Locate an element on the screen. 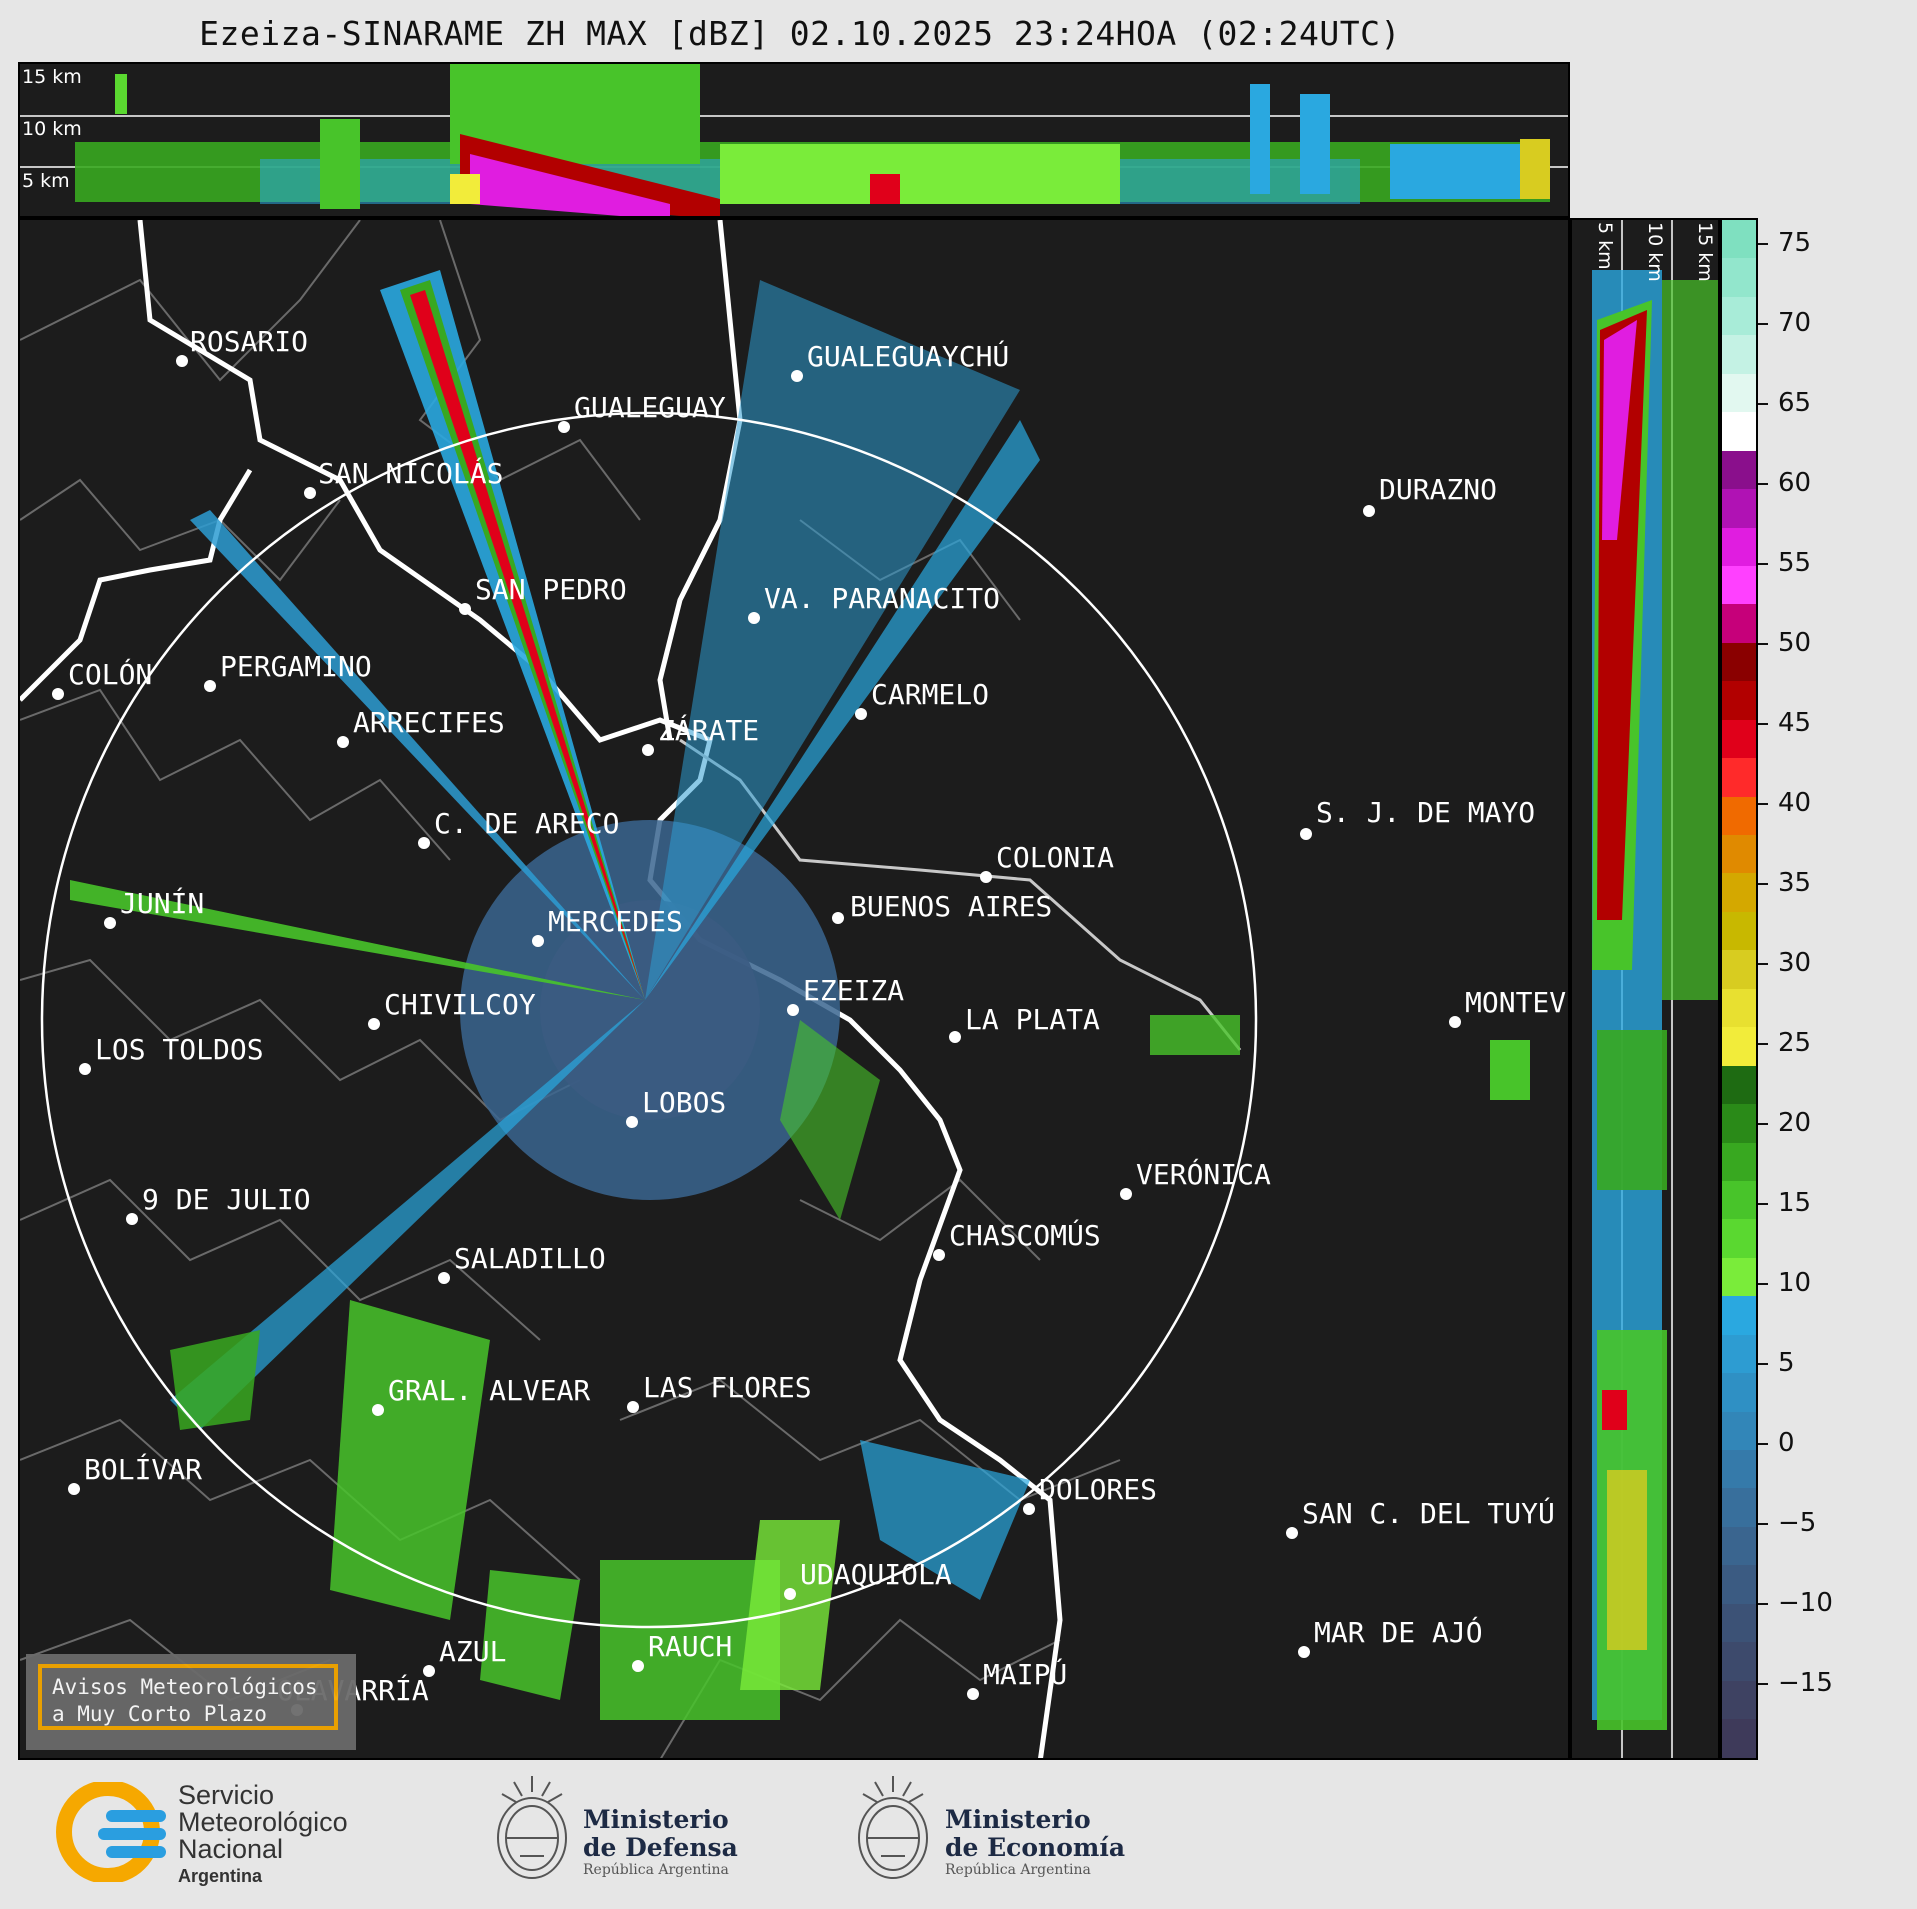  smn-logo-icon is located at coordinates (111, 1832).